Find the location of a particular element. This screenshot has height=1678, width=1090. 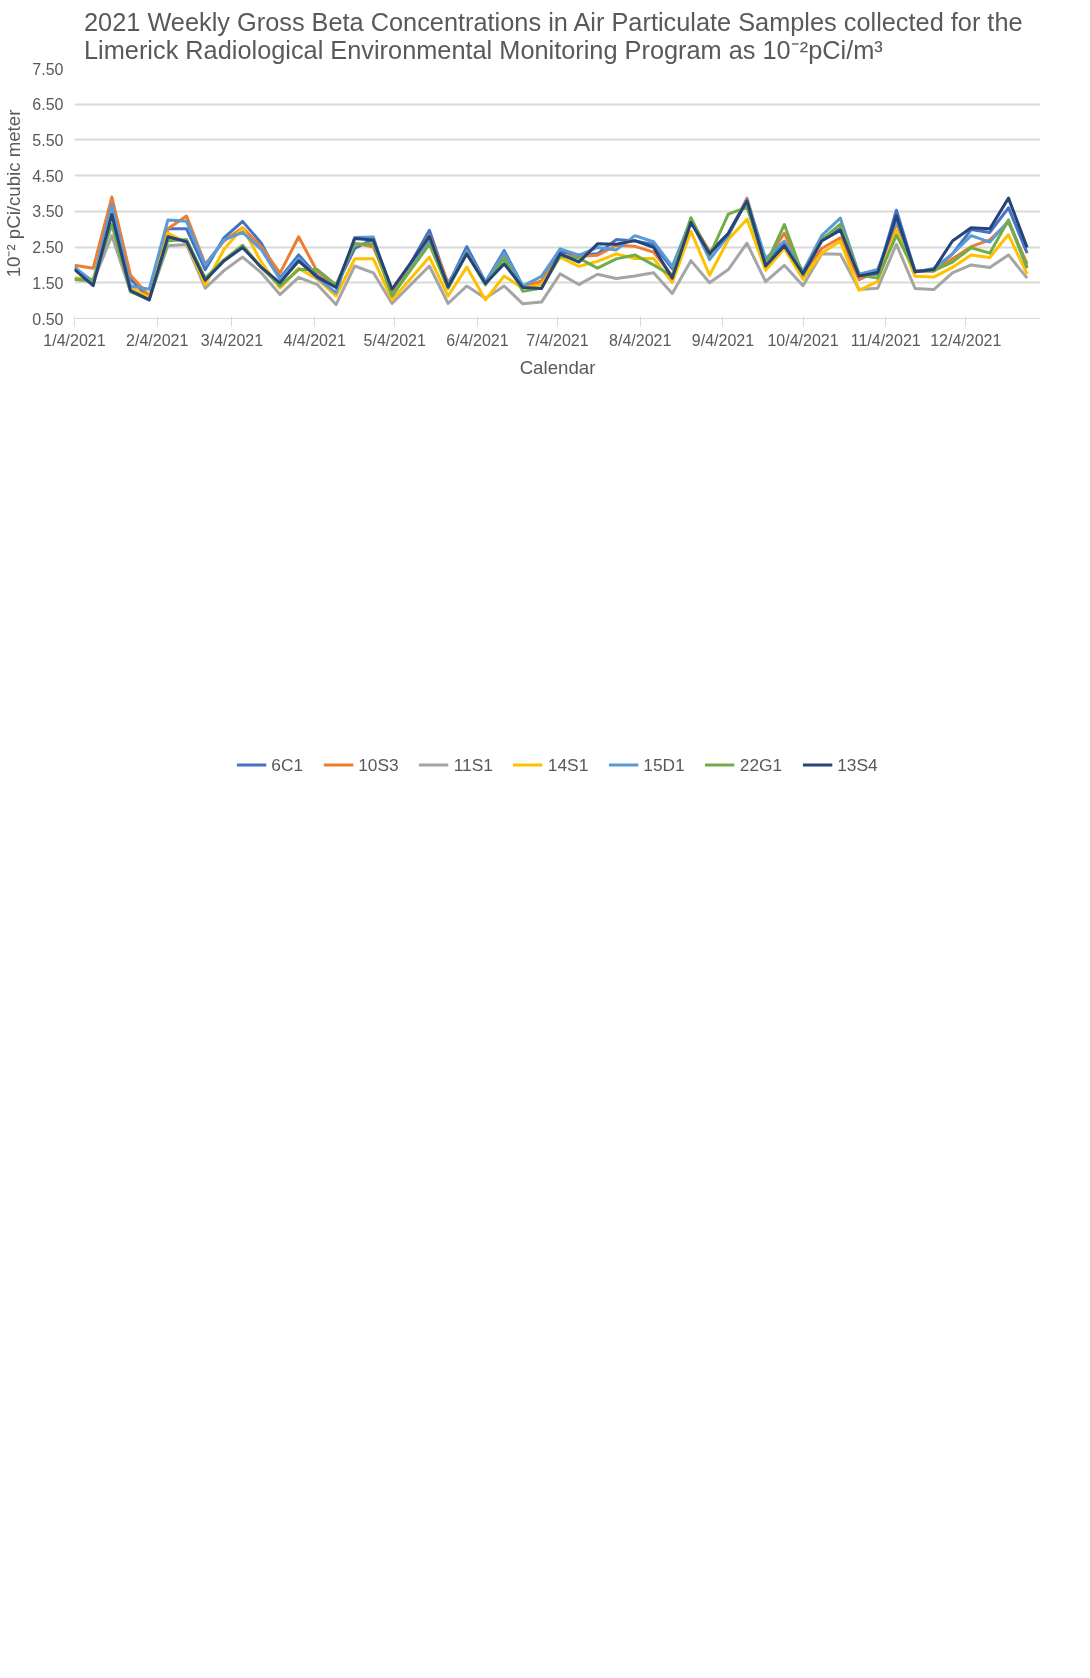

x-tick-label: 8/4/2021 is located at coordinates (640, 340).